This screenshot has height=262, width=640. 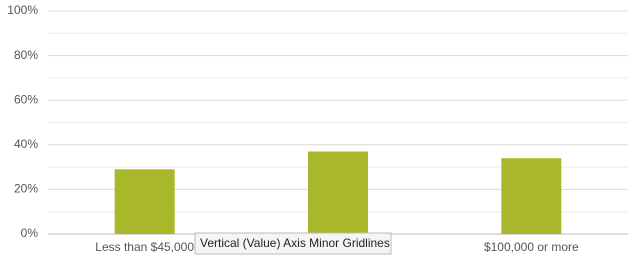 I want to click on y-tick-label: 0%, so click(x=30, y=233).